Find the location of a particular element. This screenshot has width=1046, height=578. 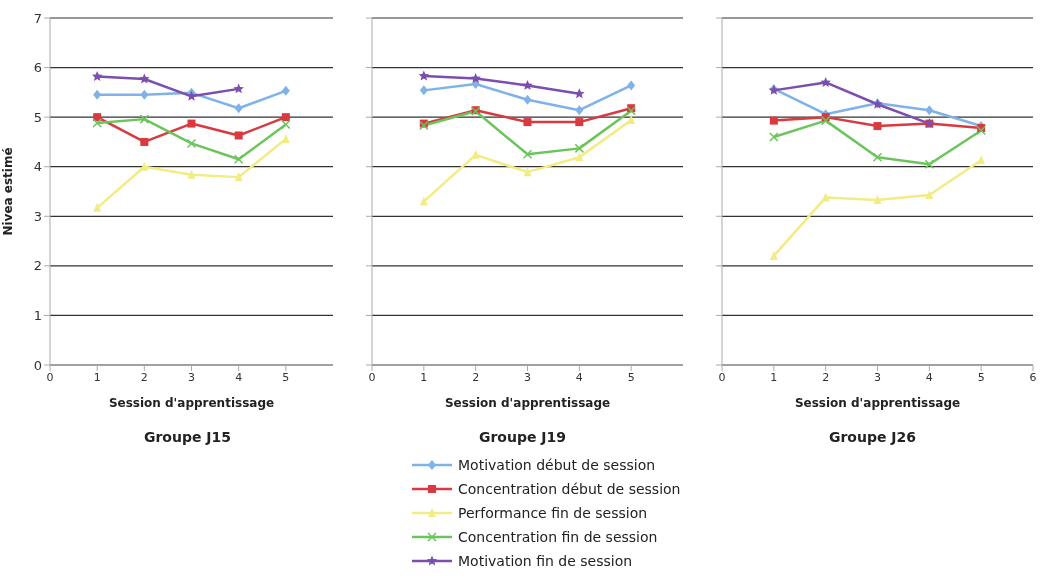

legend-label: Motivation début de session is located at coordinates (557, 465).